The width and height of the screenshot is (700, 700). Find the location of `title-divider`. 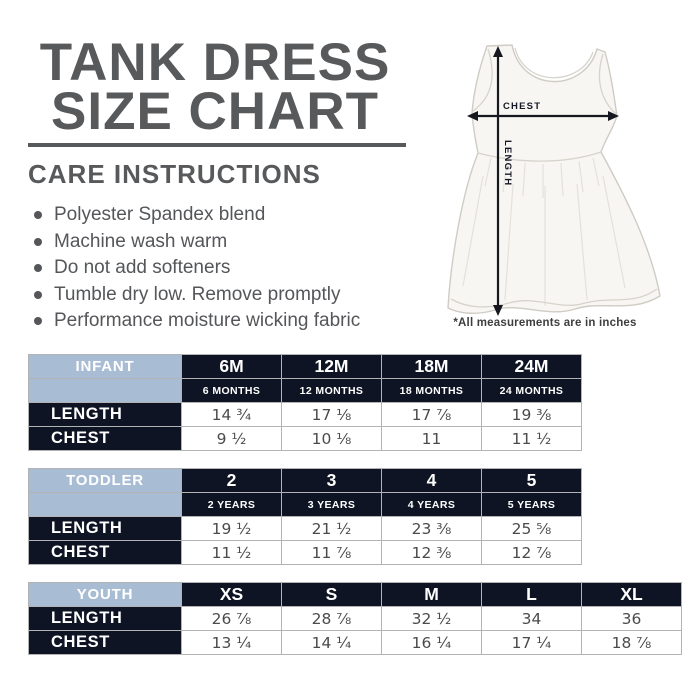

title-divider is located at coordinates (217, 145).